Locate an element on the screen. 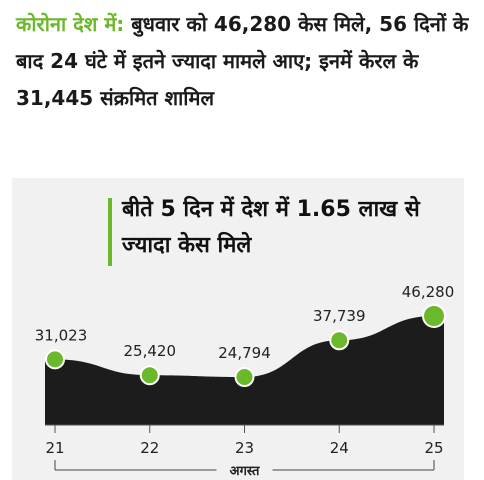 The image size is (484, 480). x-axis-label: अगस्त is located at coordinates (245, 471).